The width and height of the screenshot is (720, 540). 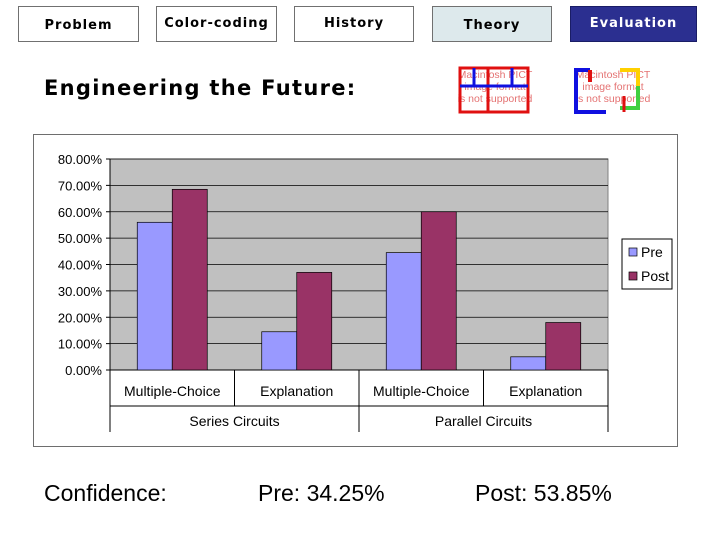 I want to click on nav-color-coding-label: Color-coding, so click(x=216, y=23).